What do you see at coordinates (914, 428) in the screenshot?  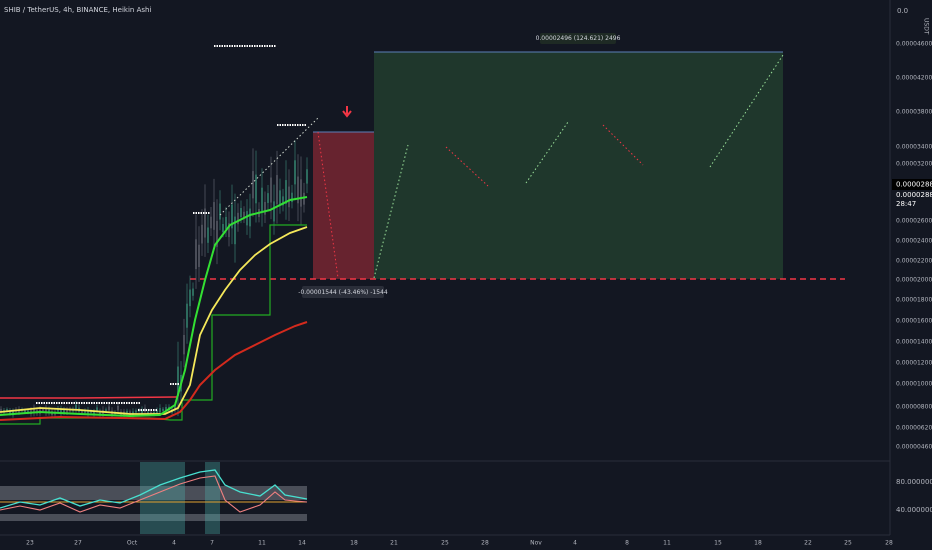 I see `price-tick: 0.00000620` at bounding box center [914, 428].